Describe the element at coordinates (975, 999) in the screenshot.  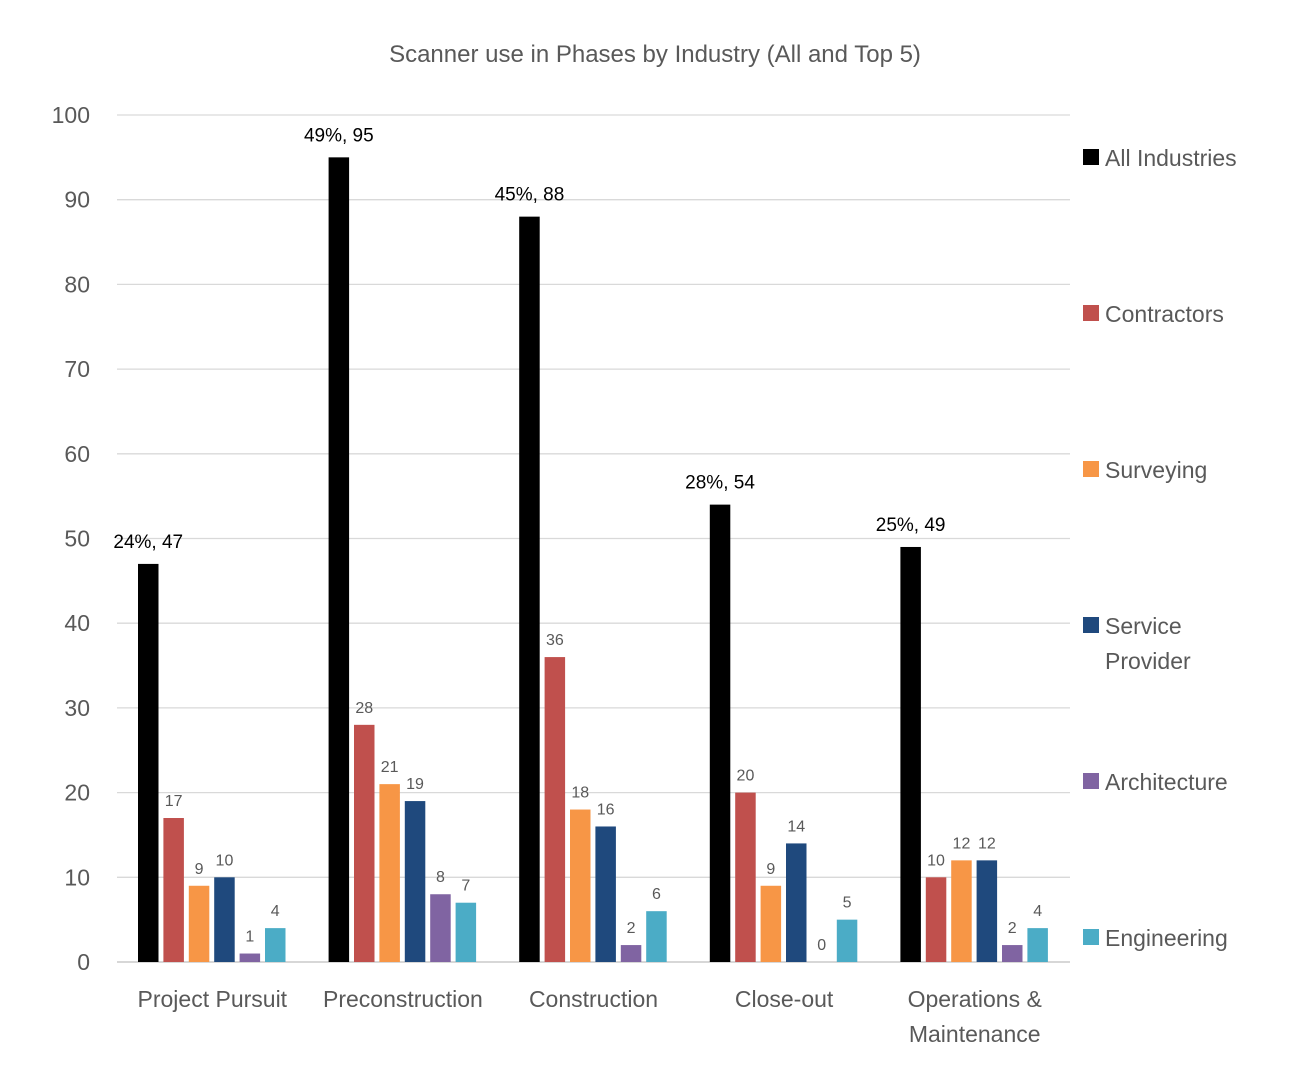
I see `x-tick-label: Operations &` at that location.